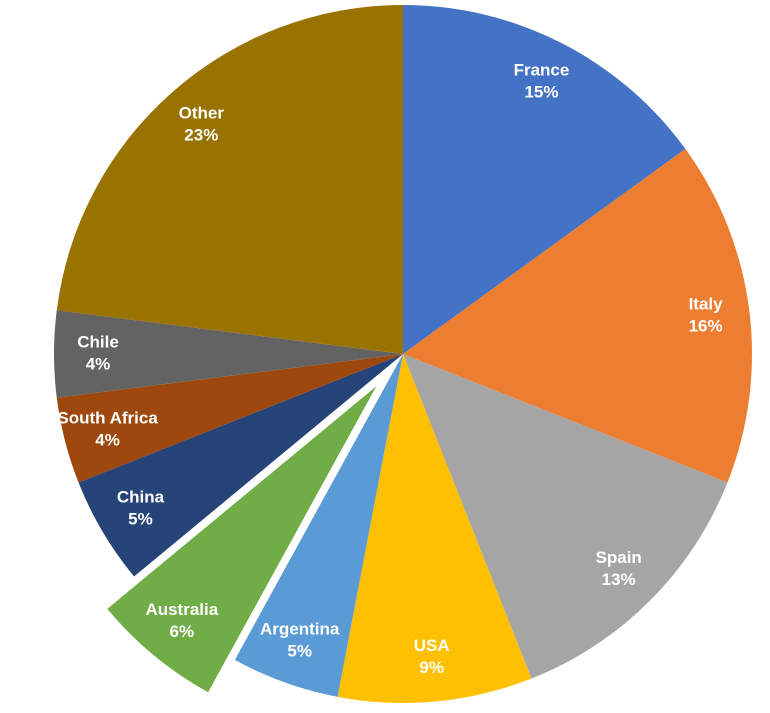 Image resolution: width=770 pixels, height=713 pixels. What do you see at coordinates (619, 579) in the screenshot?
I see `slice-value-label: 13%` at bounding box center [619, 579].